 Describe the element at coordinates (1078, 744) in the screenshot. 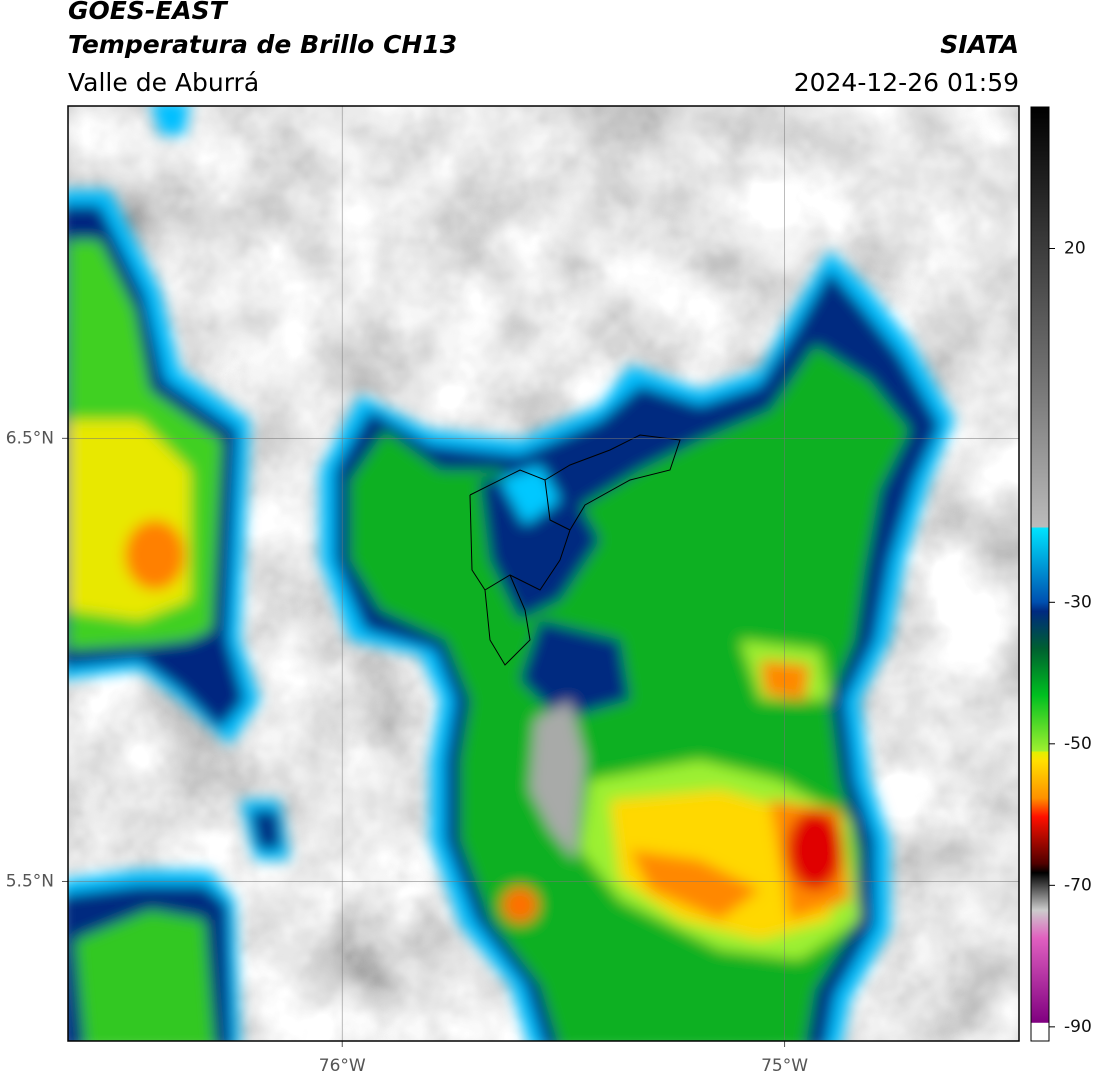

I see `colorbar-tick-label: -50` at that location.